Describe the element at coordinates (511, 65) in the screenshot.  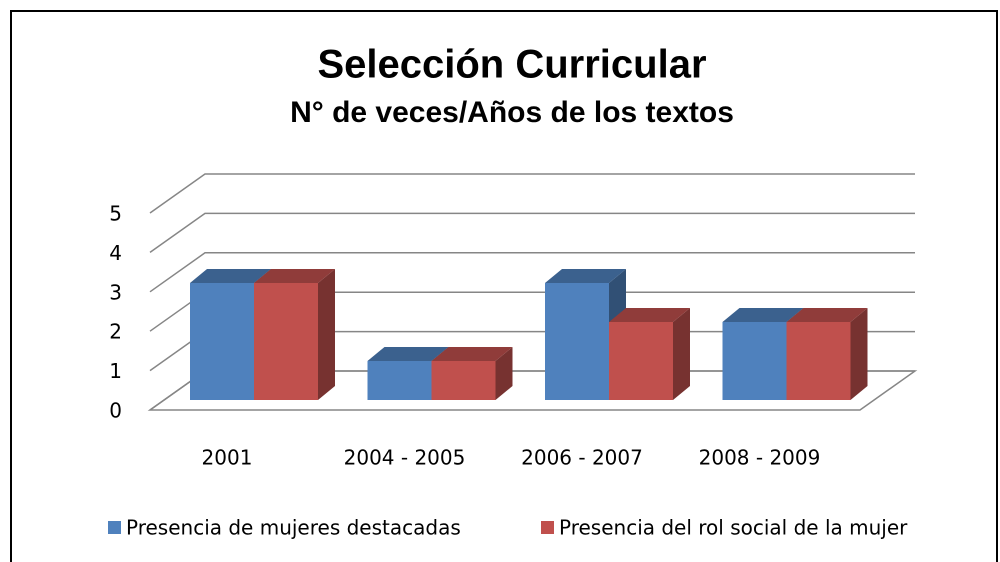
I see `chart-title: Selección Curricular` at that location.